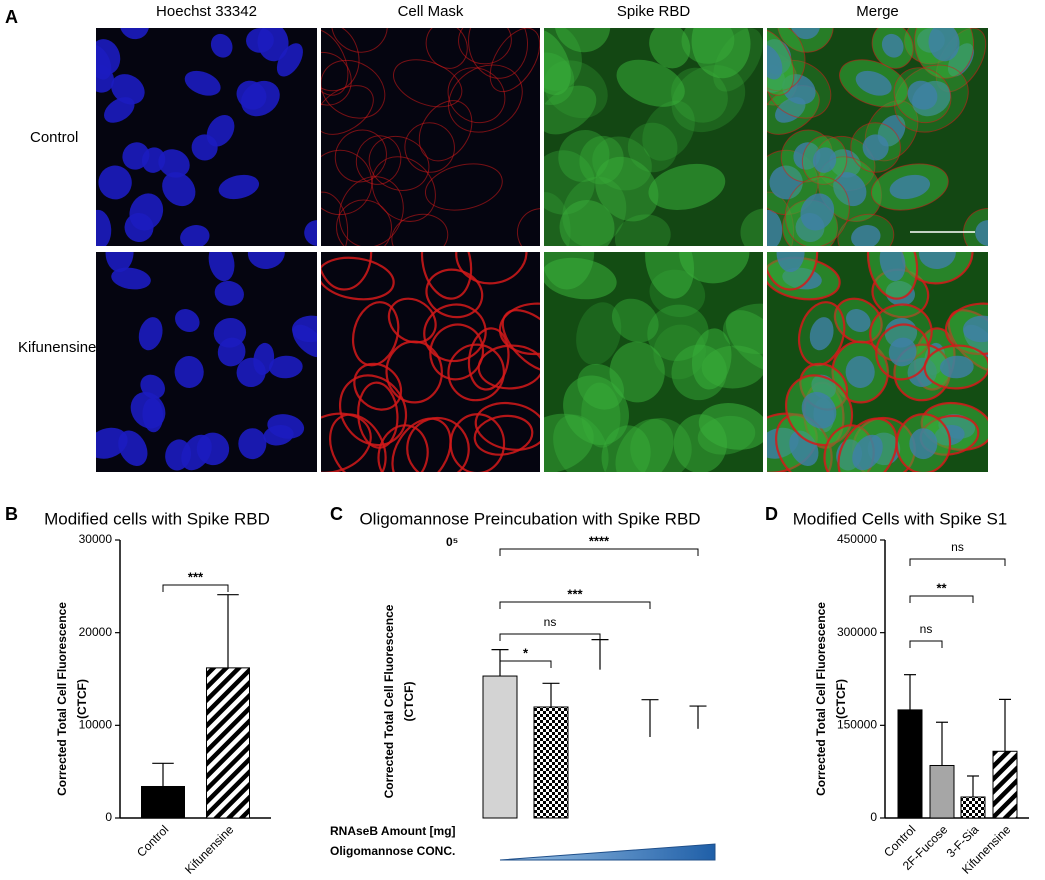 The height and width of the screenshot is (880, 1045). I want to click on panel-label: C, so click(336, 514).